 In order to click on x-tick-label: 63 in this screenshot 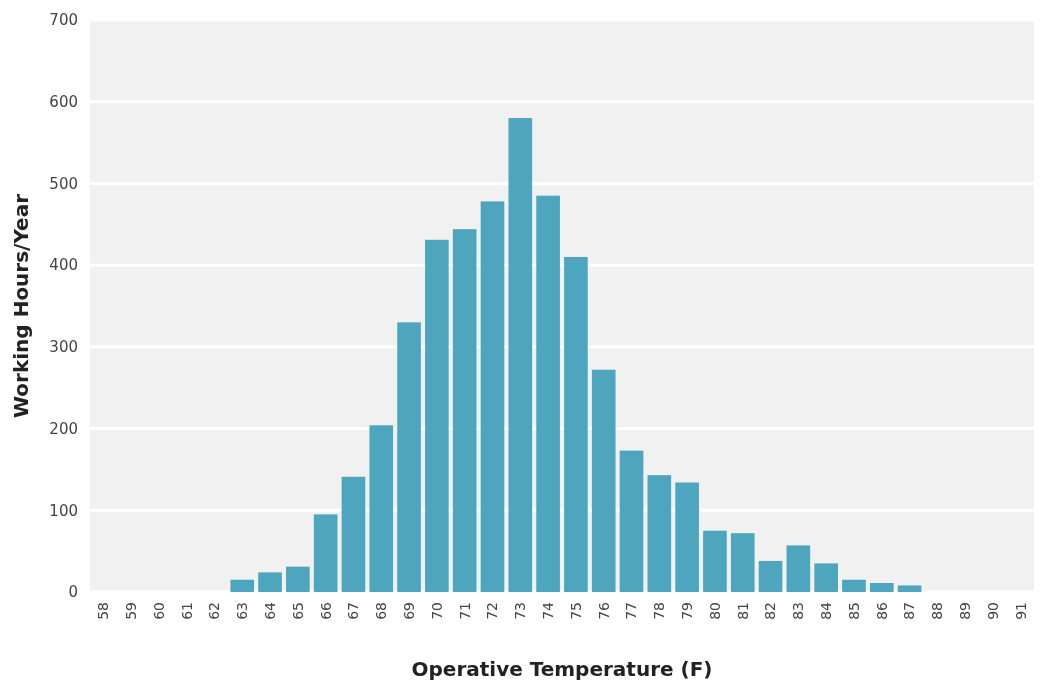, I will do `click(242, 611)`.